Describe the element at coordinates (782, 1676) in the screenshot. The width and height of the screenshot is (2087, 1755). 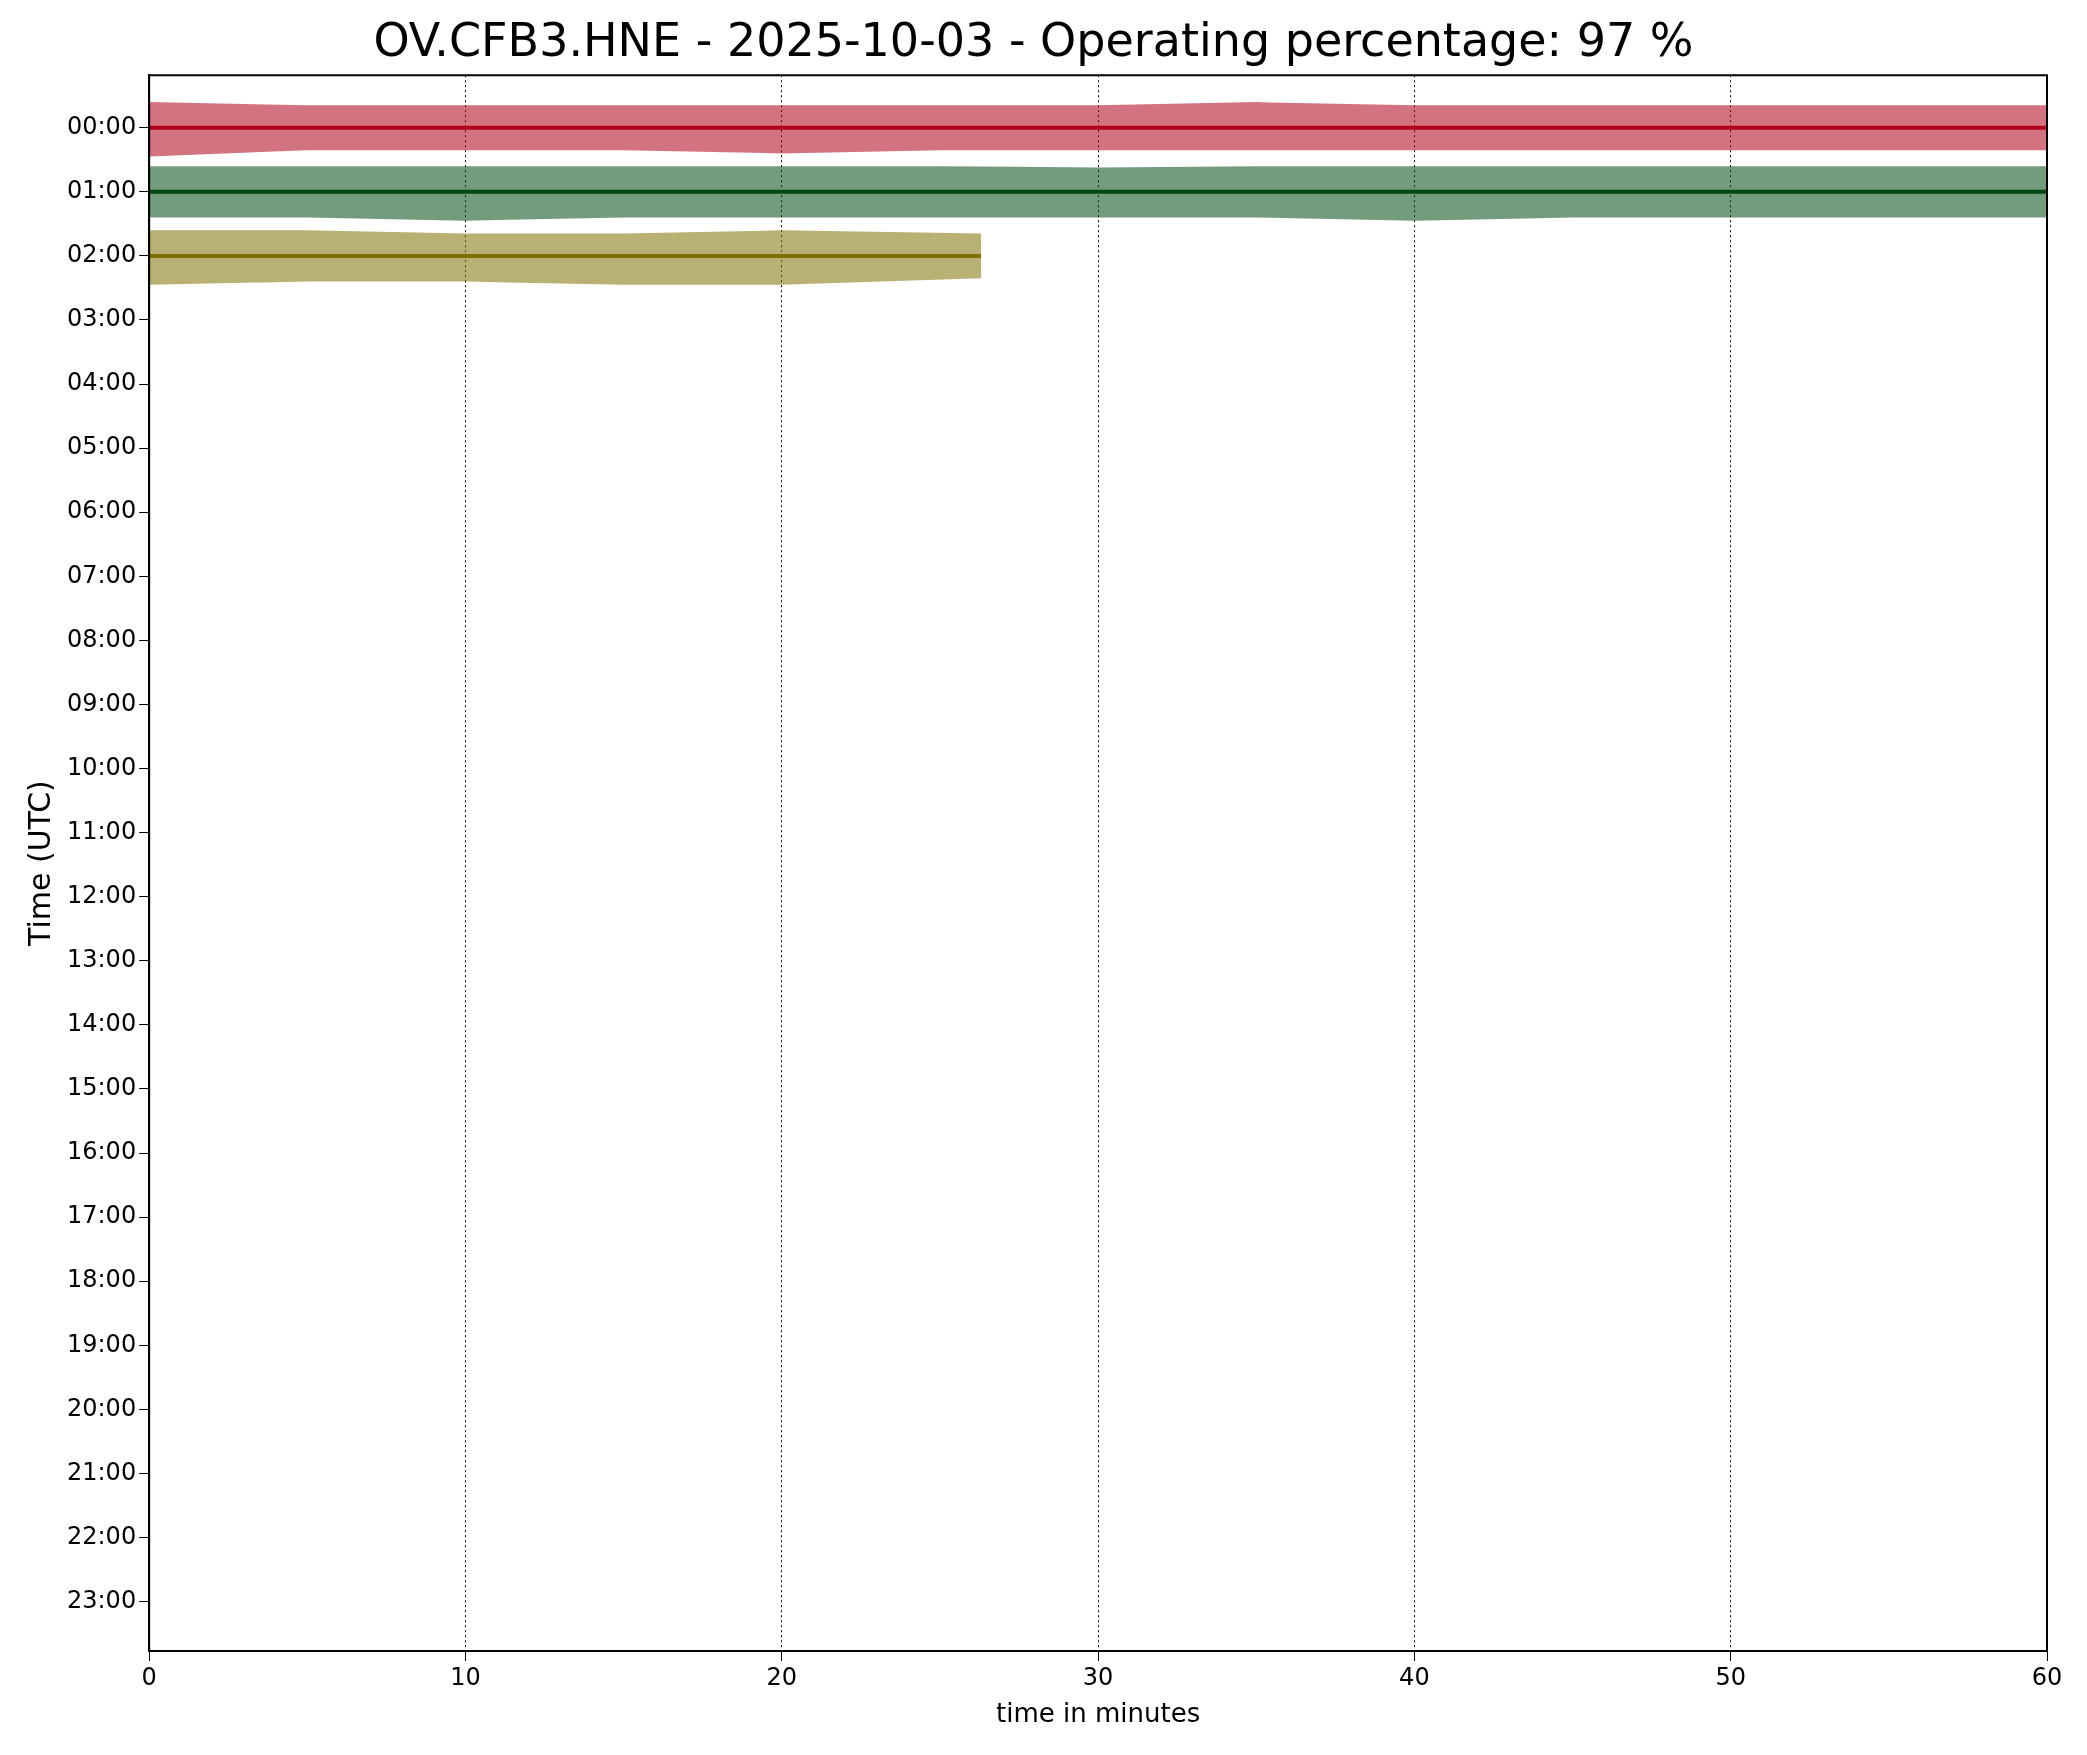
I see `x-tick-label: 20` at that location.